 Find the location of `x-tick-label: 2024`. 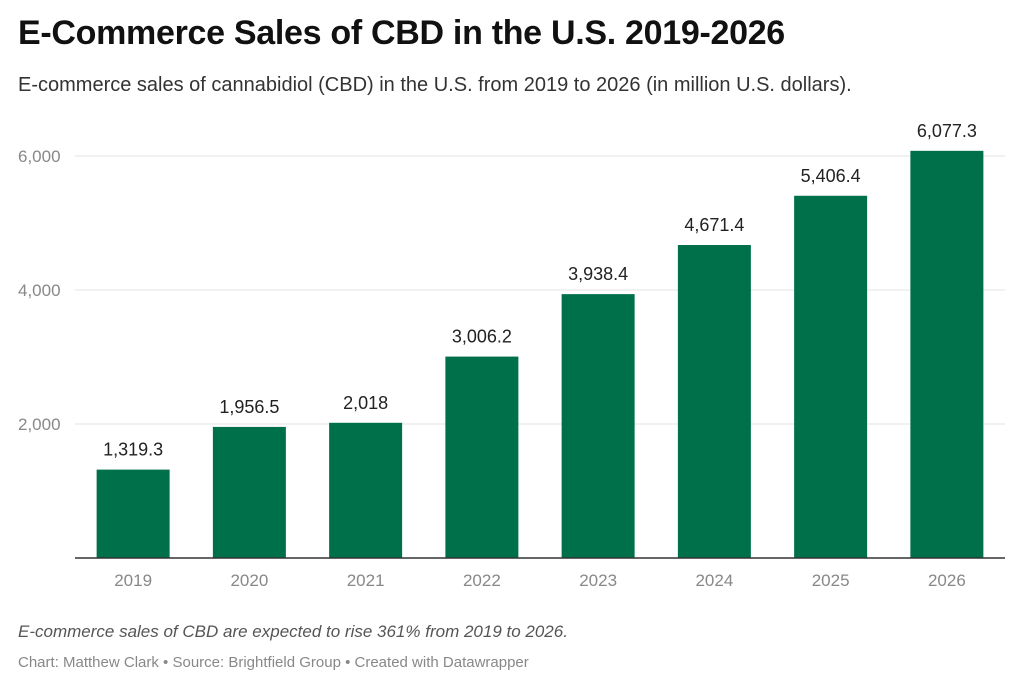

x-tick-label: 2024 is located at coordinates (714, 580).